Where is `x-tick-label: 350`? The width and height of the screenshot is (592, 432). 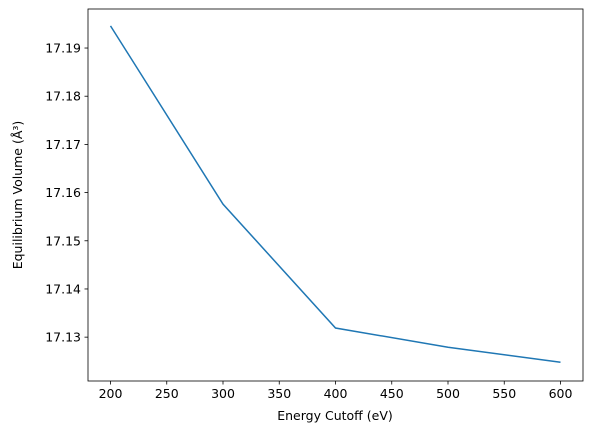
x-tick-label: 350 is located at coordinates (279, 393).